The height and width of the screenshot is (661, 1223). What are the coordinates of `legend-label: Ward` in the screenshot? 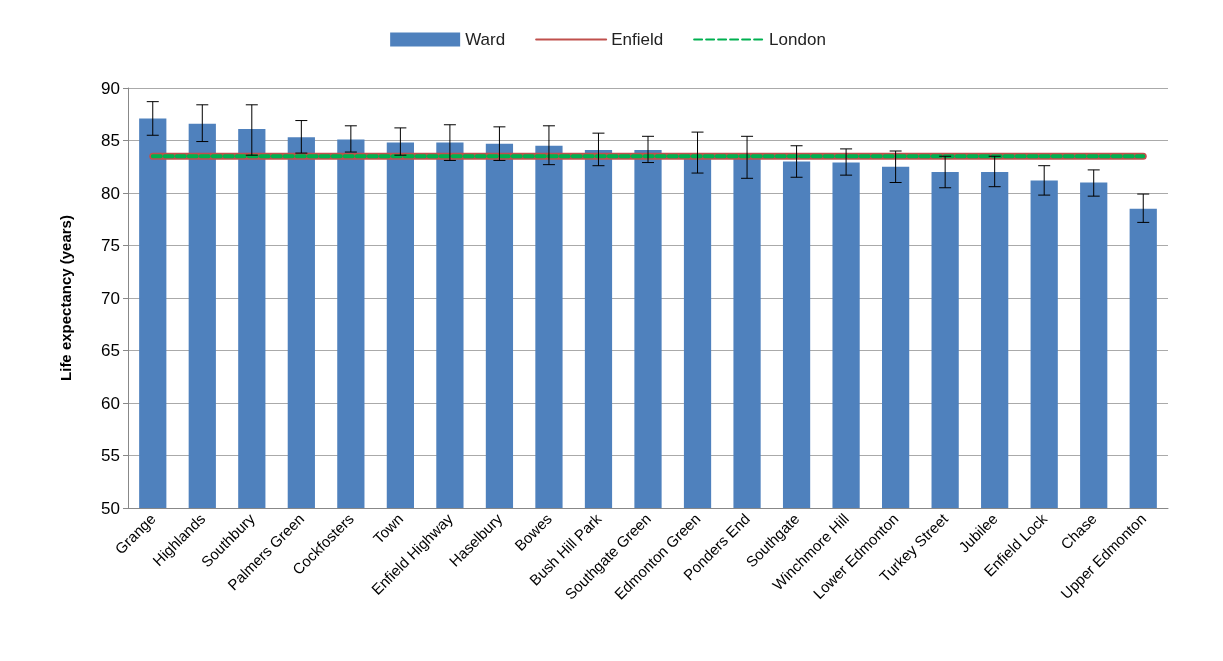 It's located at (485, 39).